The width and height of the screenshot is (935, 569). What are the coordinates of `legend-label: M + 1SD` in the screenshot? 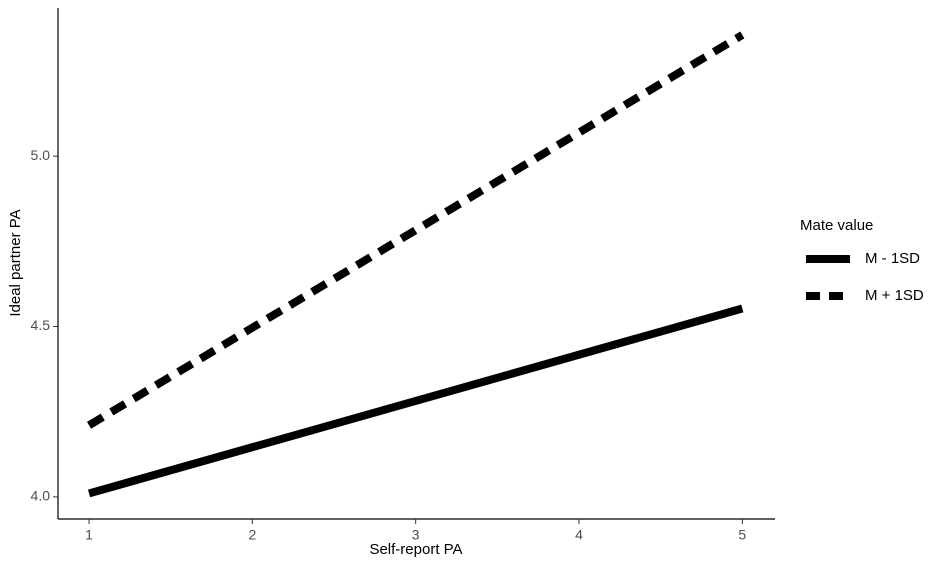 It's located at (894, 295).